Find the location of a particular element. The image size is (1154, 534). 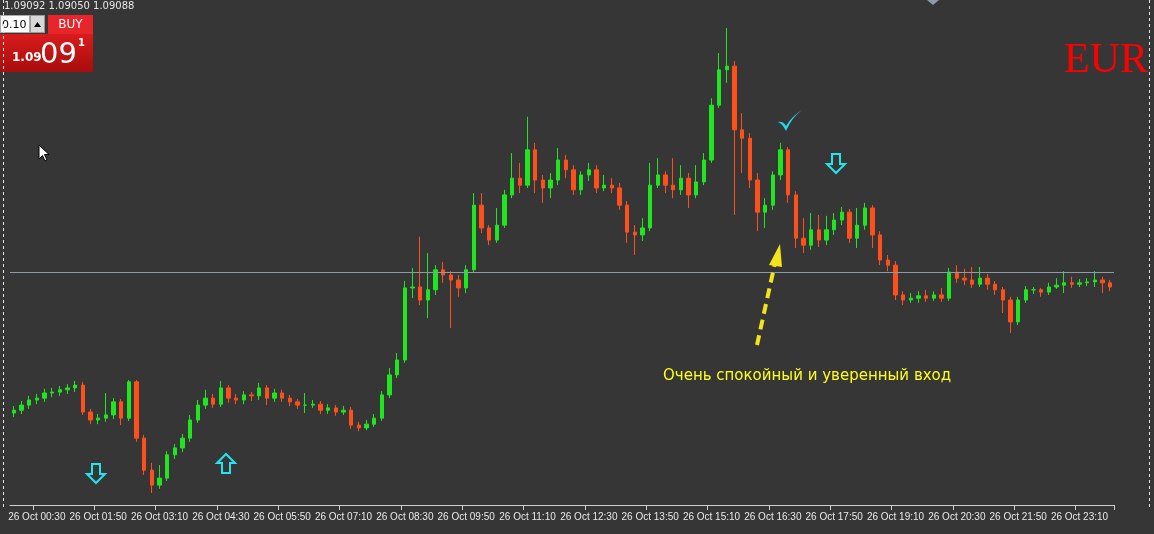

x-tick-label: 26 Oct 21:50 is located at coordinates (1018, 516).